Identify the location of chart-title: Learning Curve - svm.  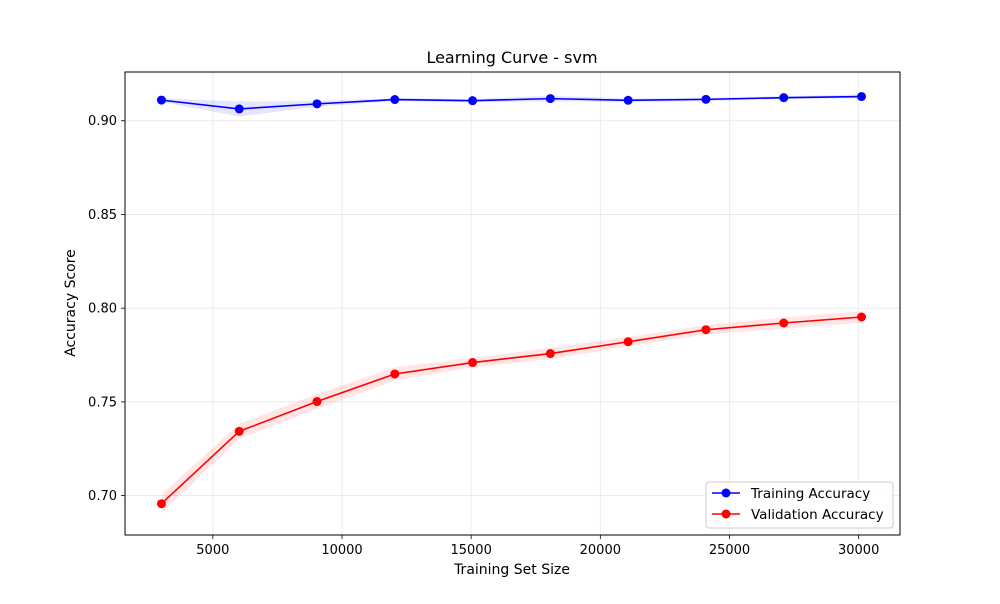
(511, 57).